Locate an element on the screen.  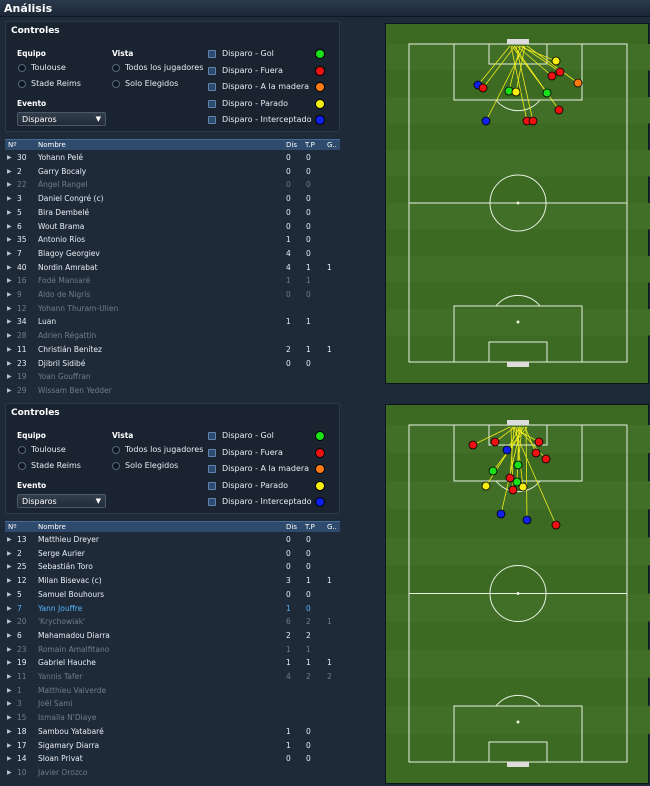
table-row: ▶ 23 Djibril Sidibé 0 0 is located at coordinates (172, 364).